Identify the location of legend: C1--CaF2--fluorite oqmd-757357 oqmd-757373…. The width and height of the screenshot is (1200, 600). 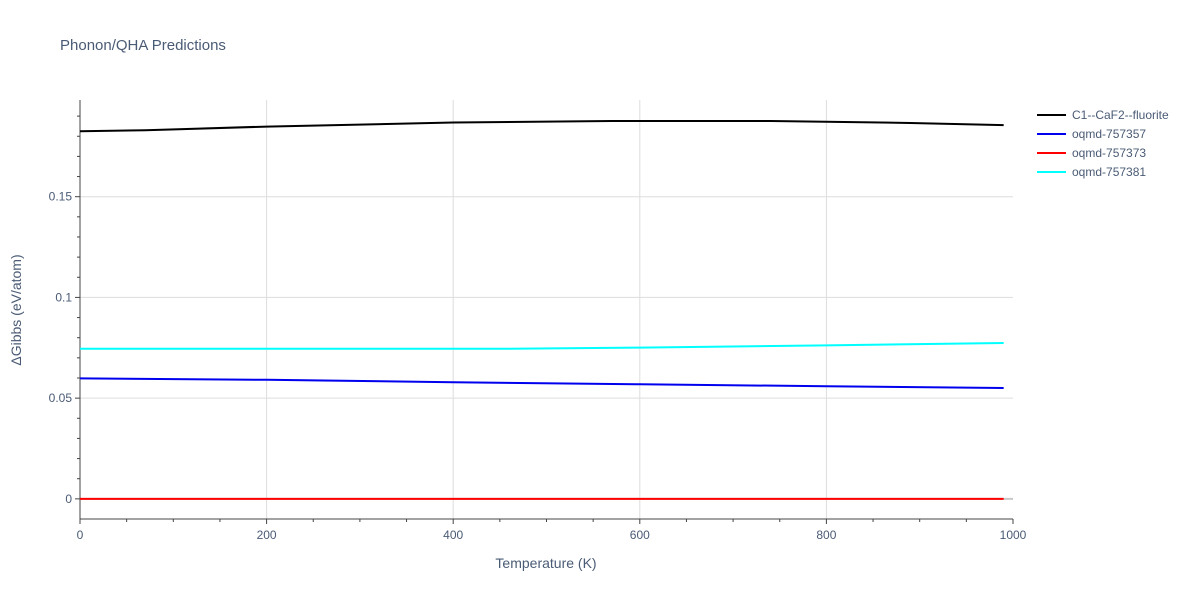
(1103, 143).